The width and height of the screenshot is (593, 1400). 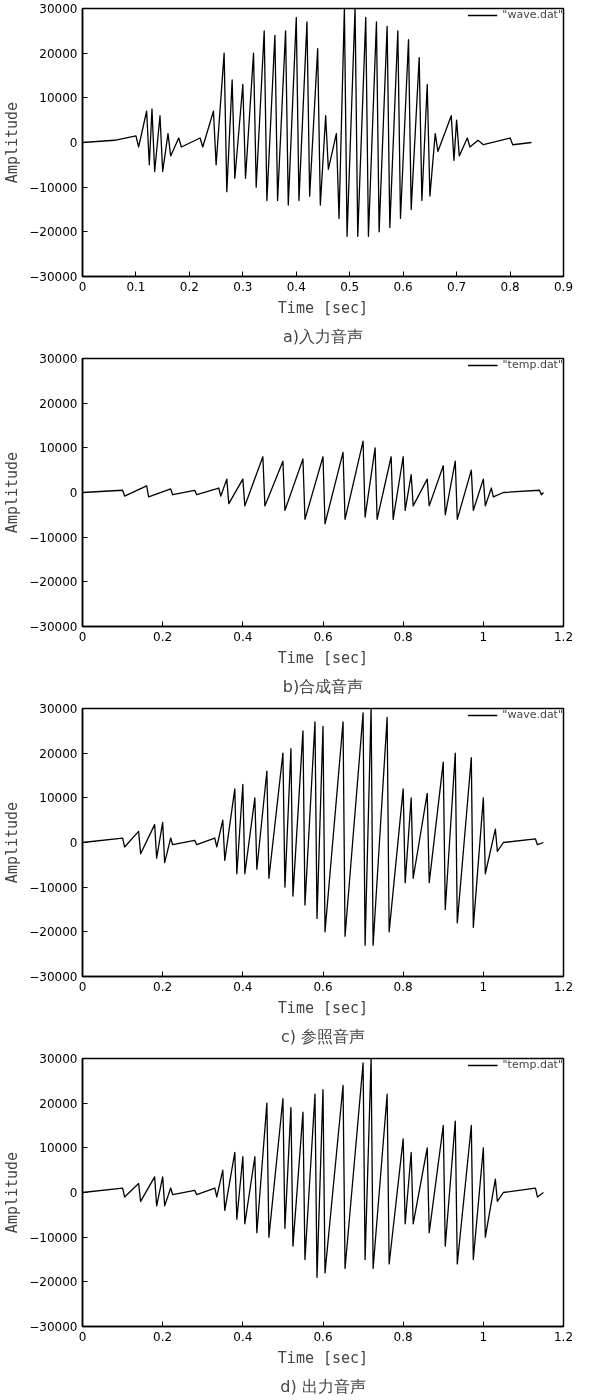 What do you see at coordinates (136, 286) in the screenshot?
I see `x-tick-label: 0.1` at bounding box center [136, 286].